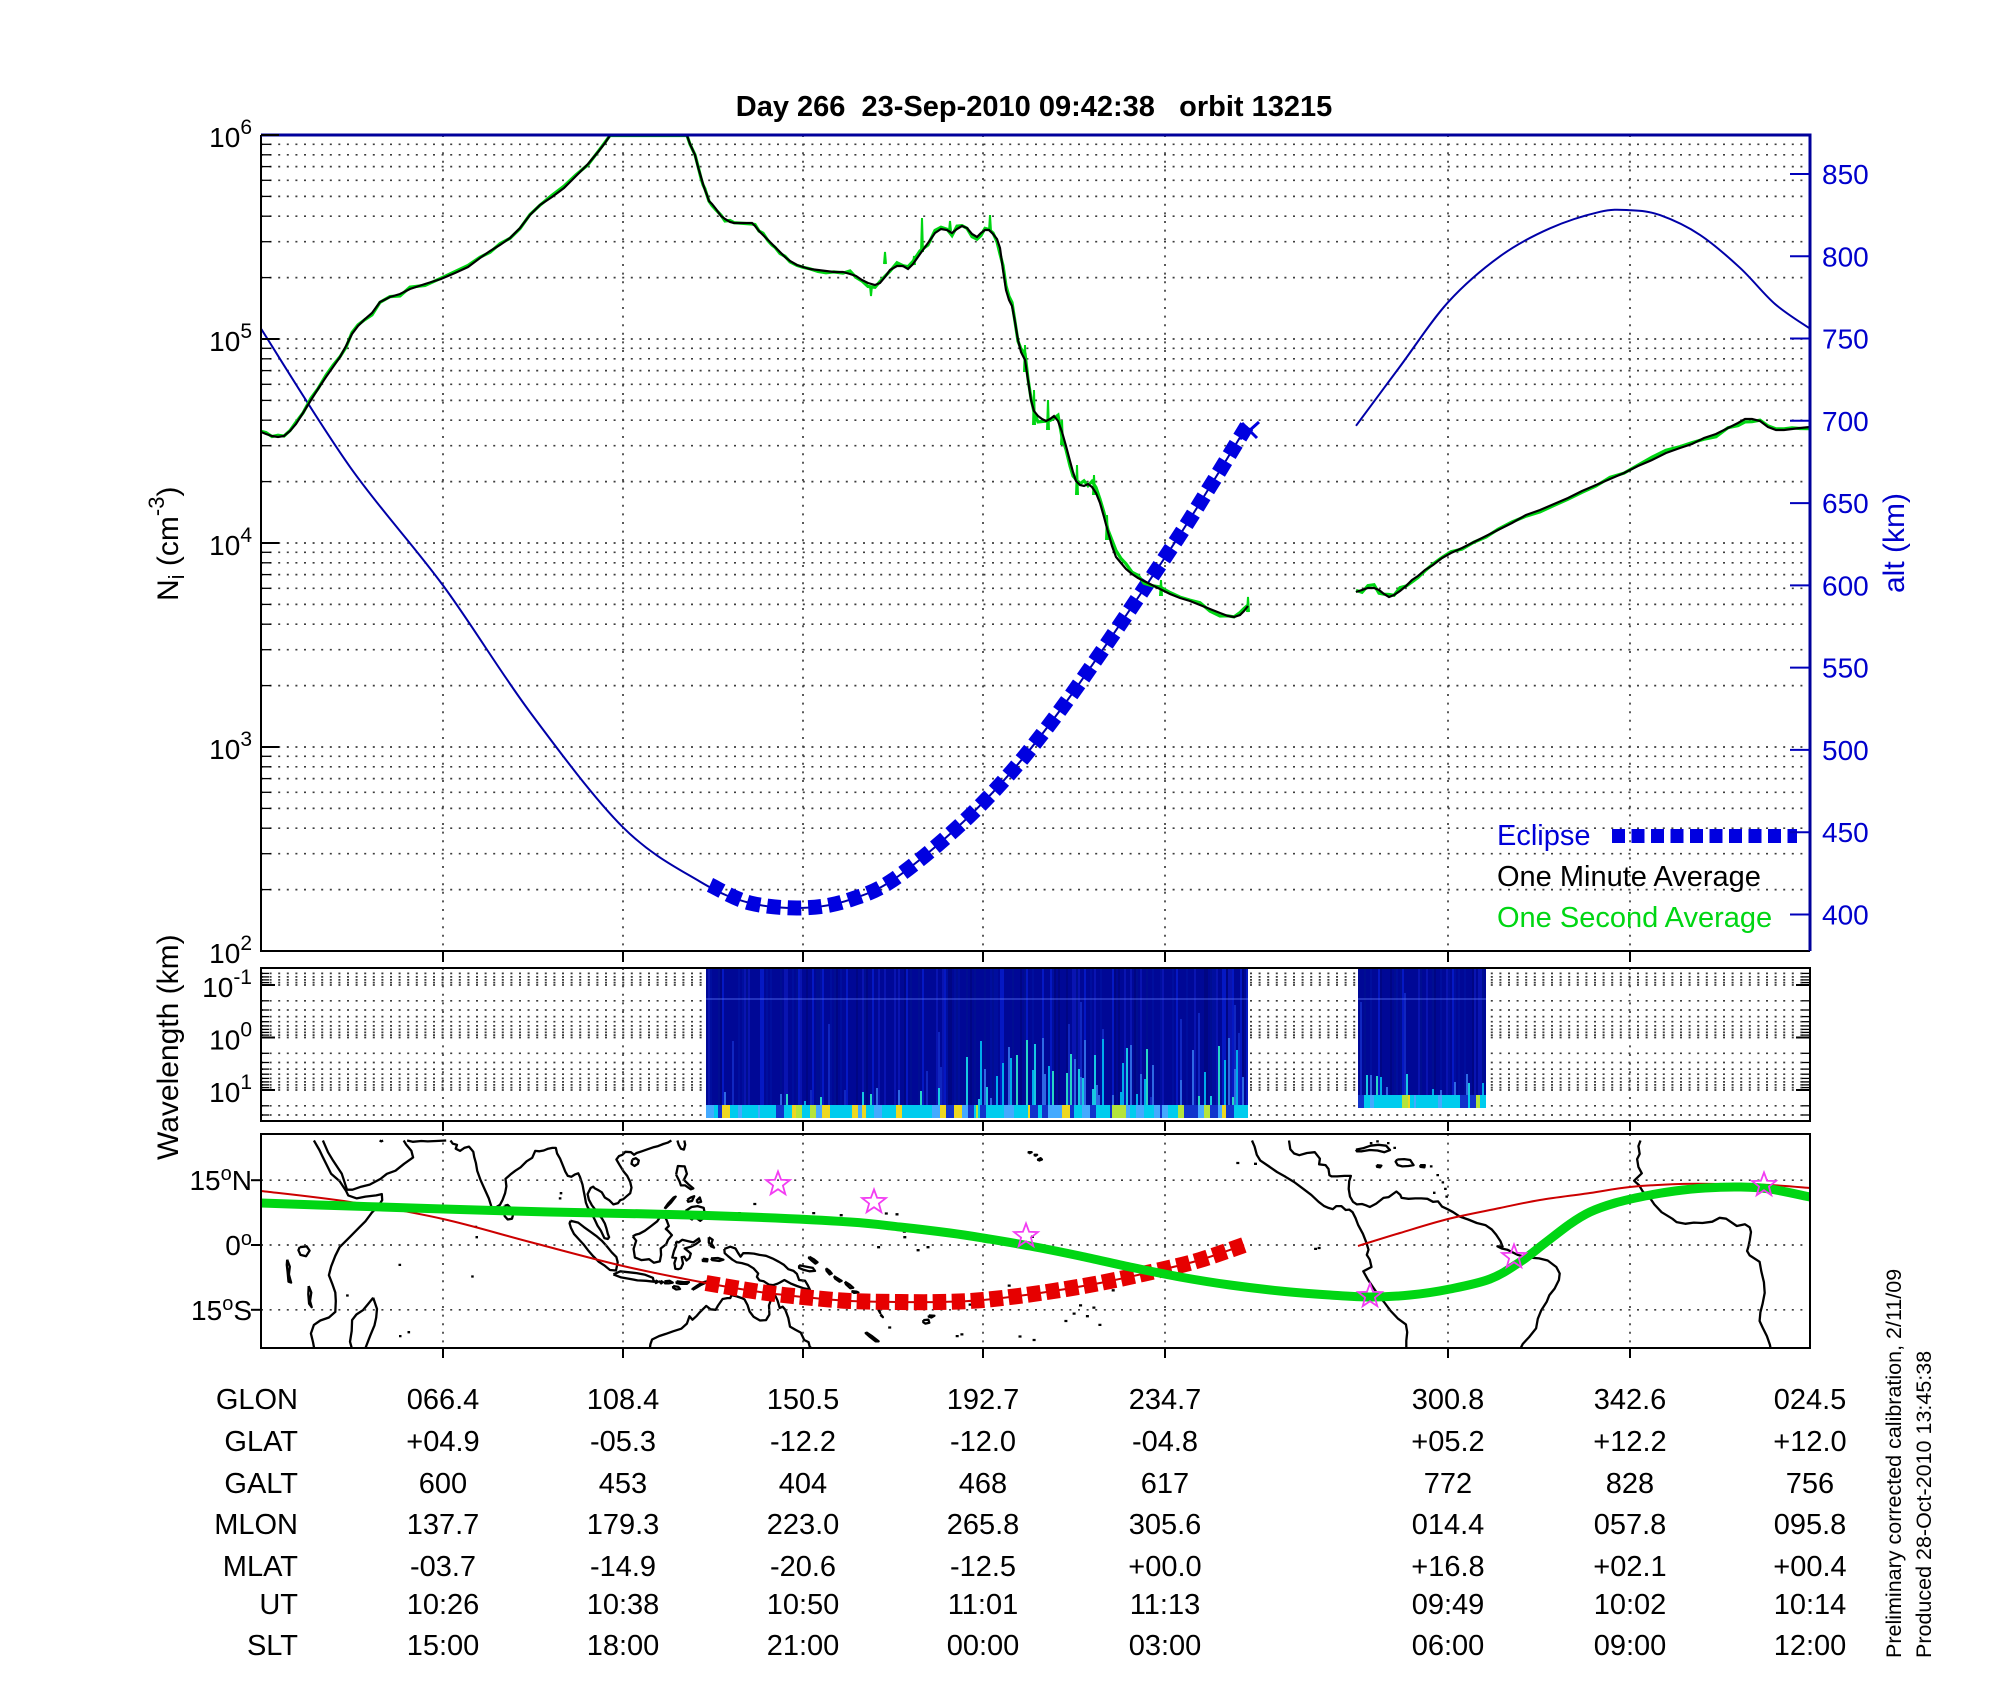  Describe the element at coordinates (1845, 832) in the screenshot. I see `svg-text: 450` at that location.